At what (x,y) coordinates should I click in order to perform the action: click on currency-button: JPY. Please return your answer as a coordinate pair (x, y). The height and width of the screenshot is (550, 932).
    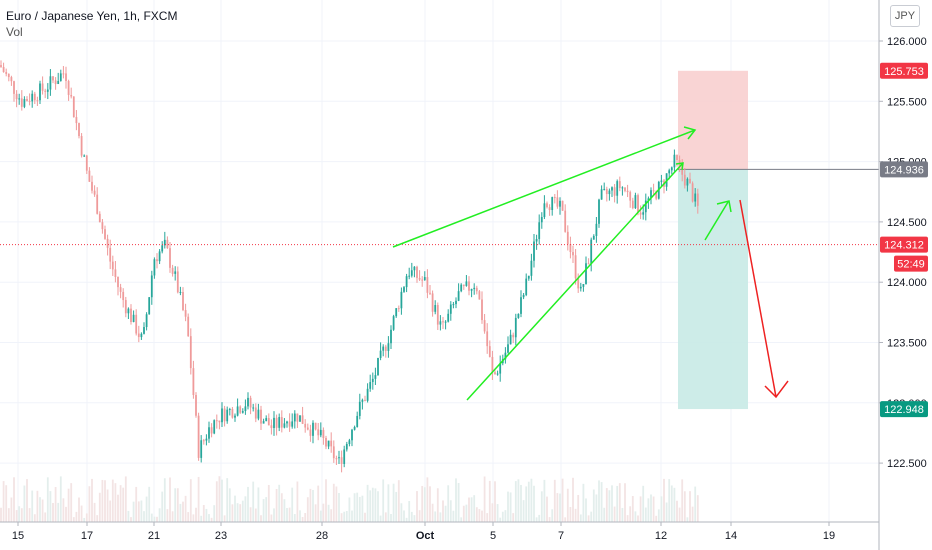
    Looking at the image, I should click on (905, 16).